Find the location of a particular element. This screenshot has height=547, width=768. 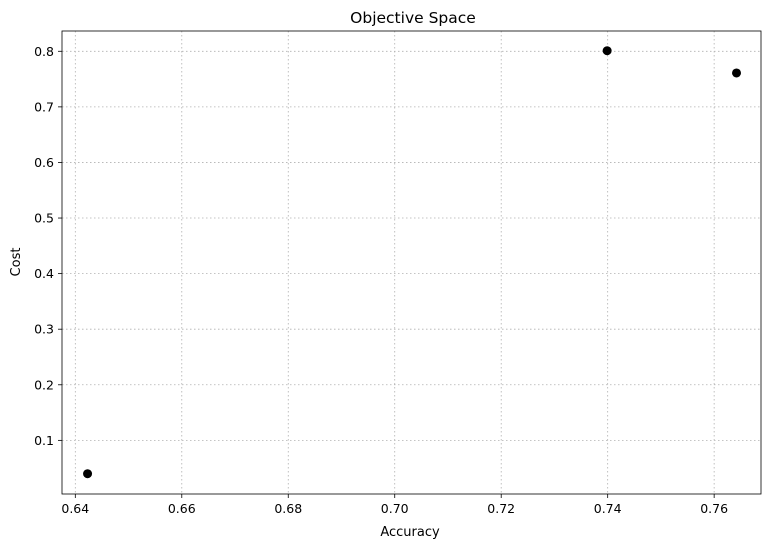

y-tick-label: 0.7 is located at coordinates (44, 106).